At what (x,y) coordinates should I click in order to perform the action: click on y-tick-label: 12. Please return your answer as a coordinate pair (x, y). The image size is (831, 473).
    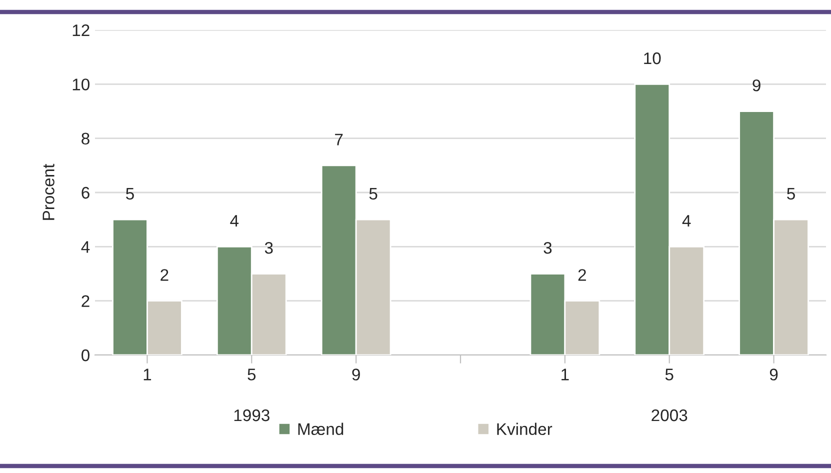
    Looking at the image, I should click on (81, 30).